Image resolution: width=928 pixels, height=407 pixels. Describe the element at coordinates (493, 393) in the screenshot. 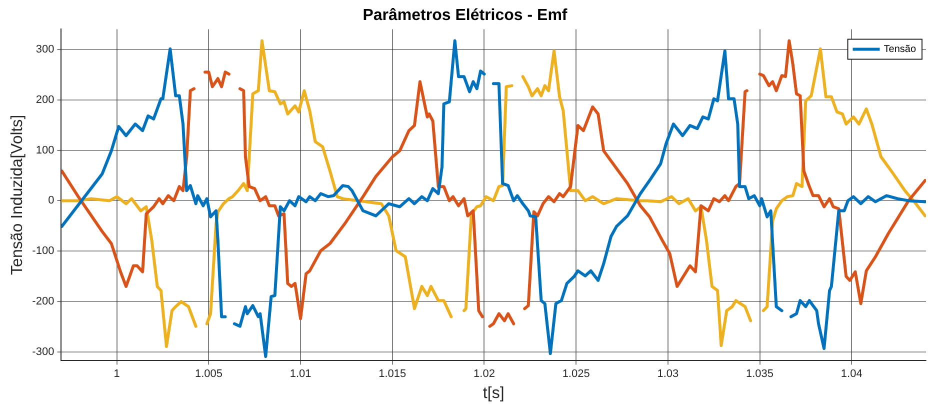

I see `x-axis-title: t[s]` at that location.